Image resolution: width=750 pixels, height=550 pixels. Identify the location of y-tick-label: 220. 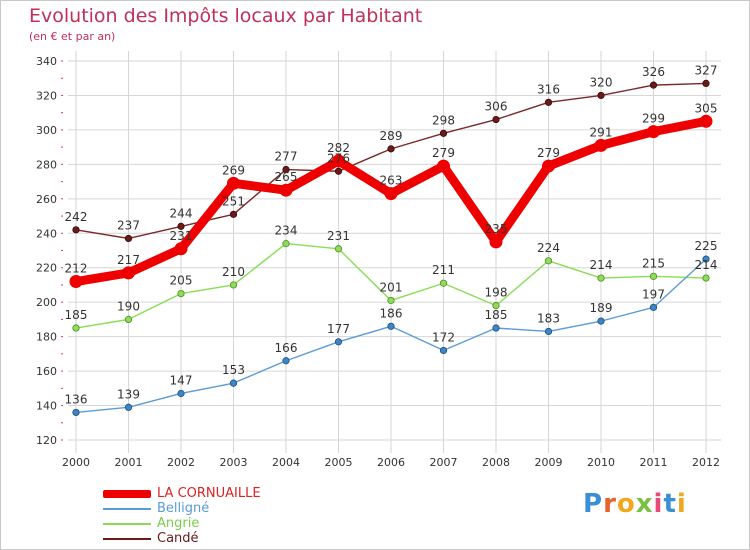
(46, 268).